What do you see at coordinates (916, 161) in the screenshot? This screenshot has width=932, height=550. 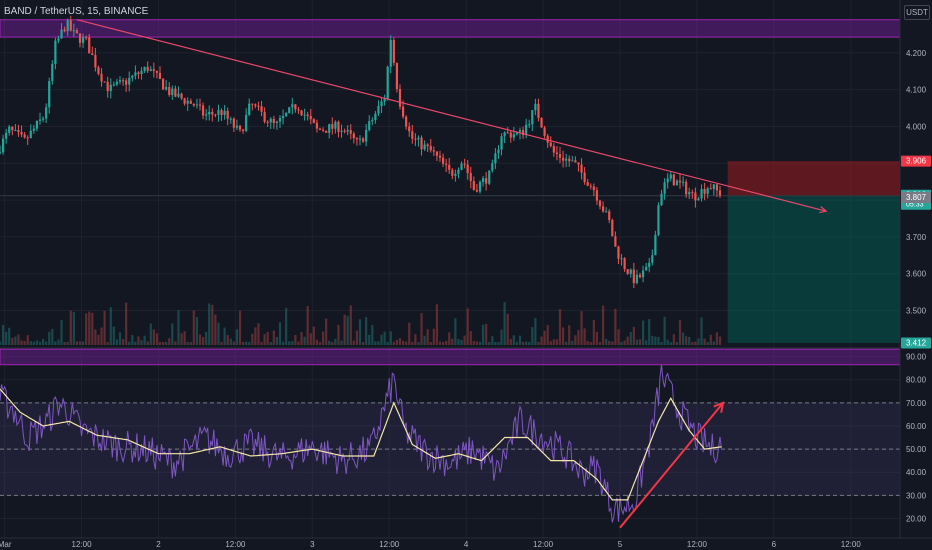 I see `price-label-text: 3.906` at bounding box center [916, 161].